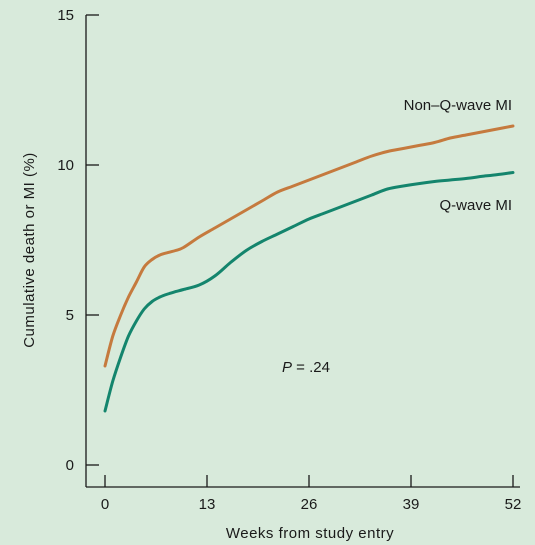  I want to click on y-tick-label: 0, so click(70, 465).